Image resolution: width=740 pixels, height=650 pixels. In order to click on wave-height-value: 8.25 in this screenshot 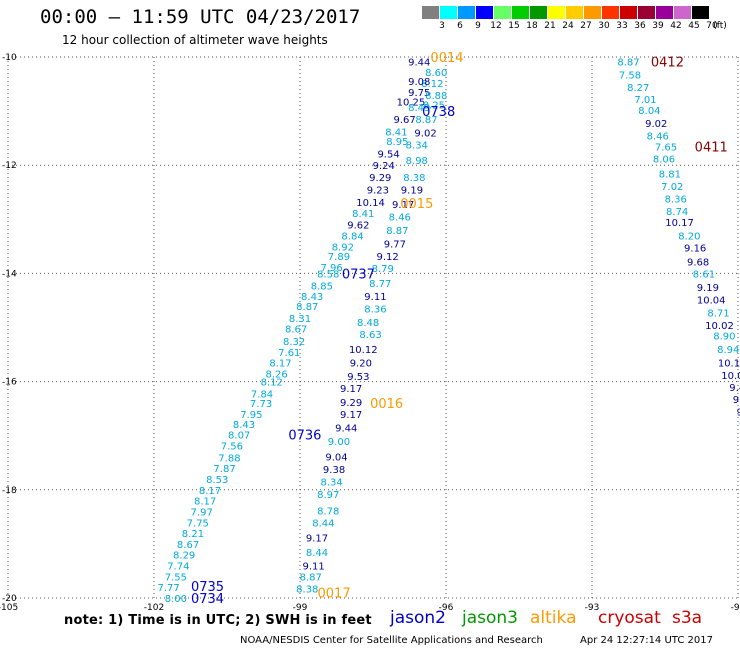, I will do `click(434, 106)`.